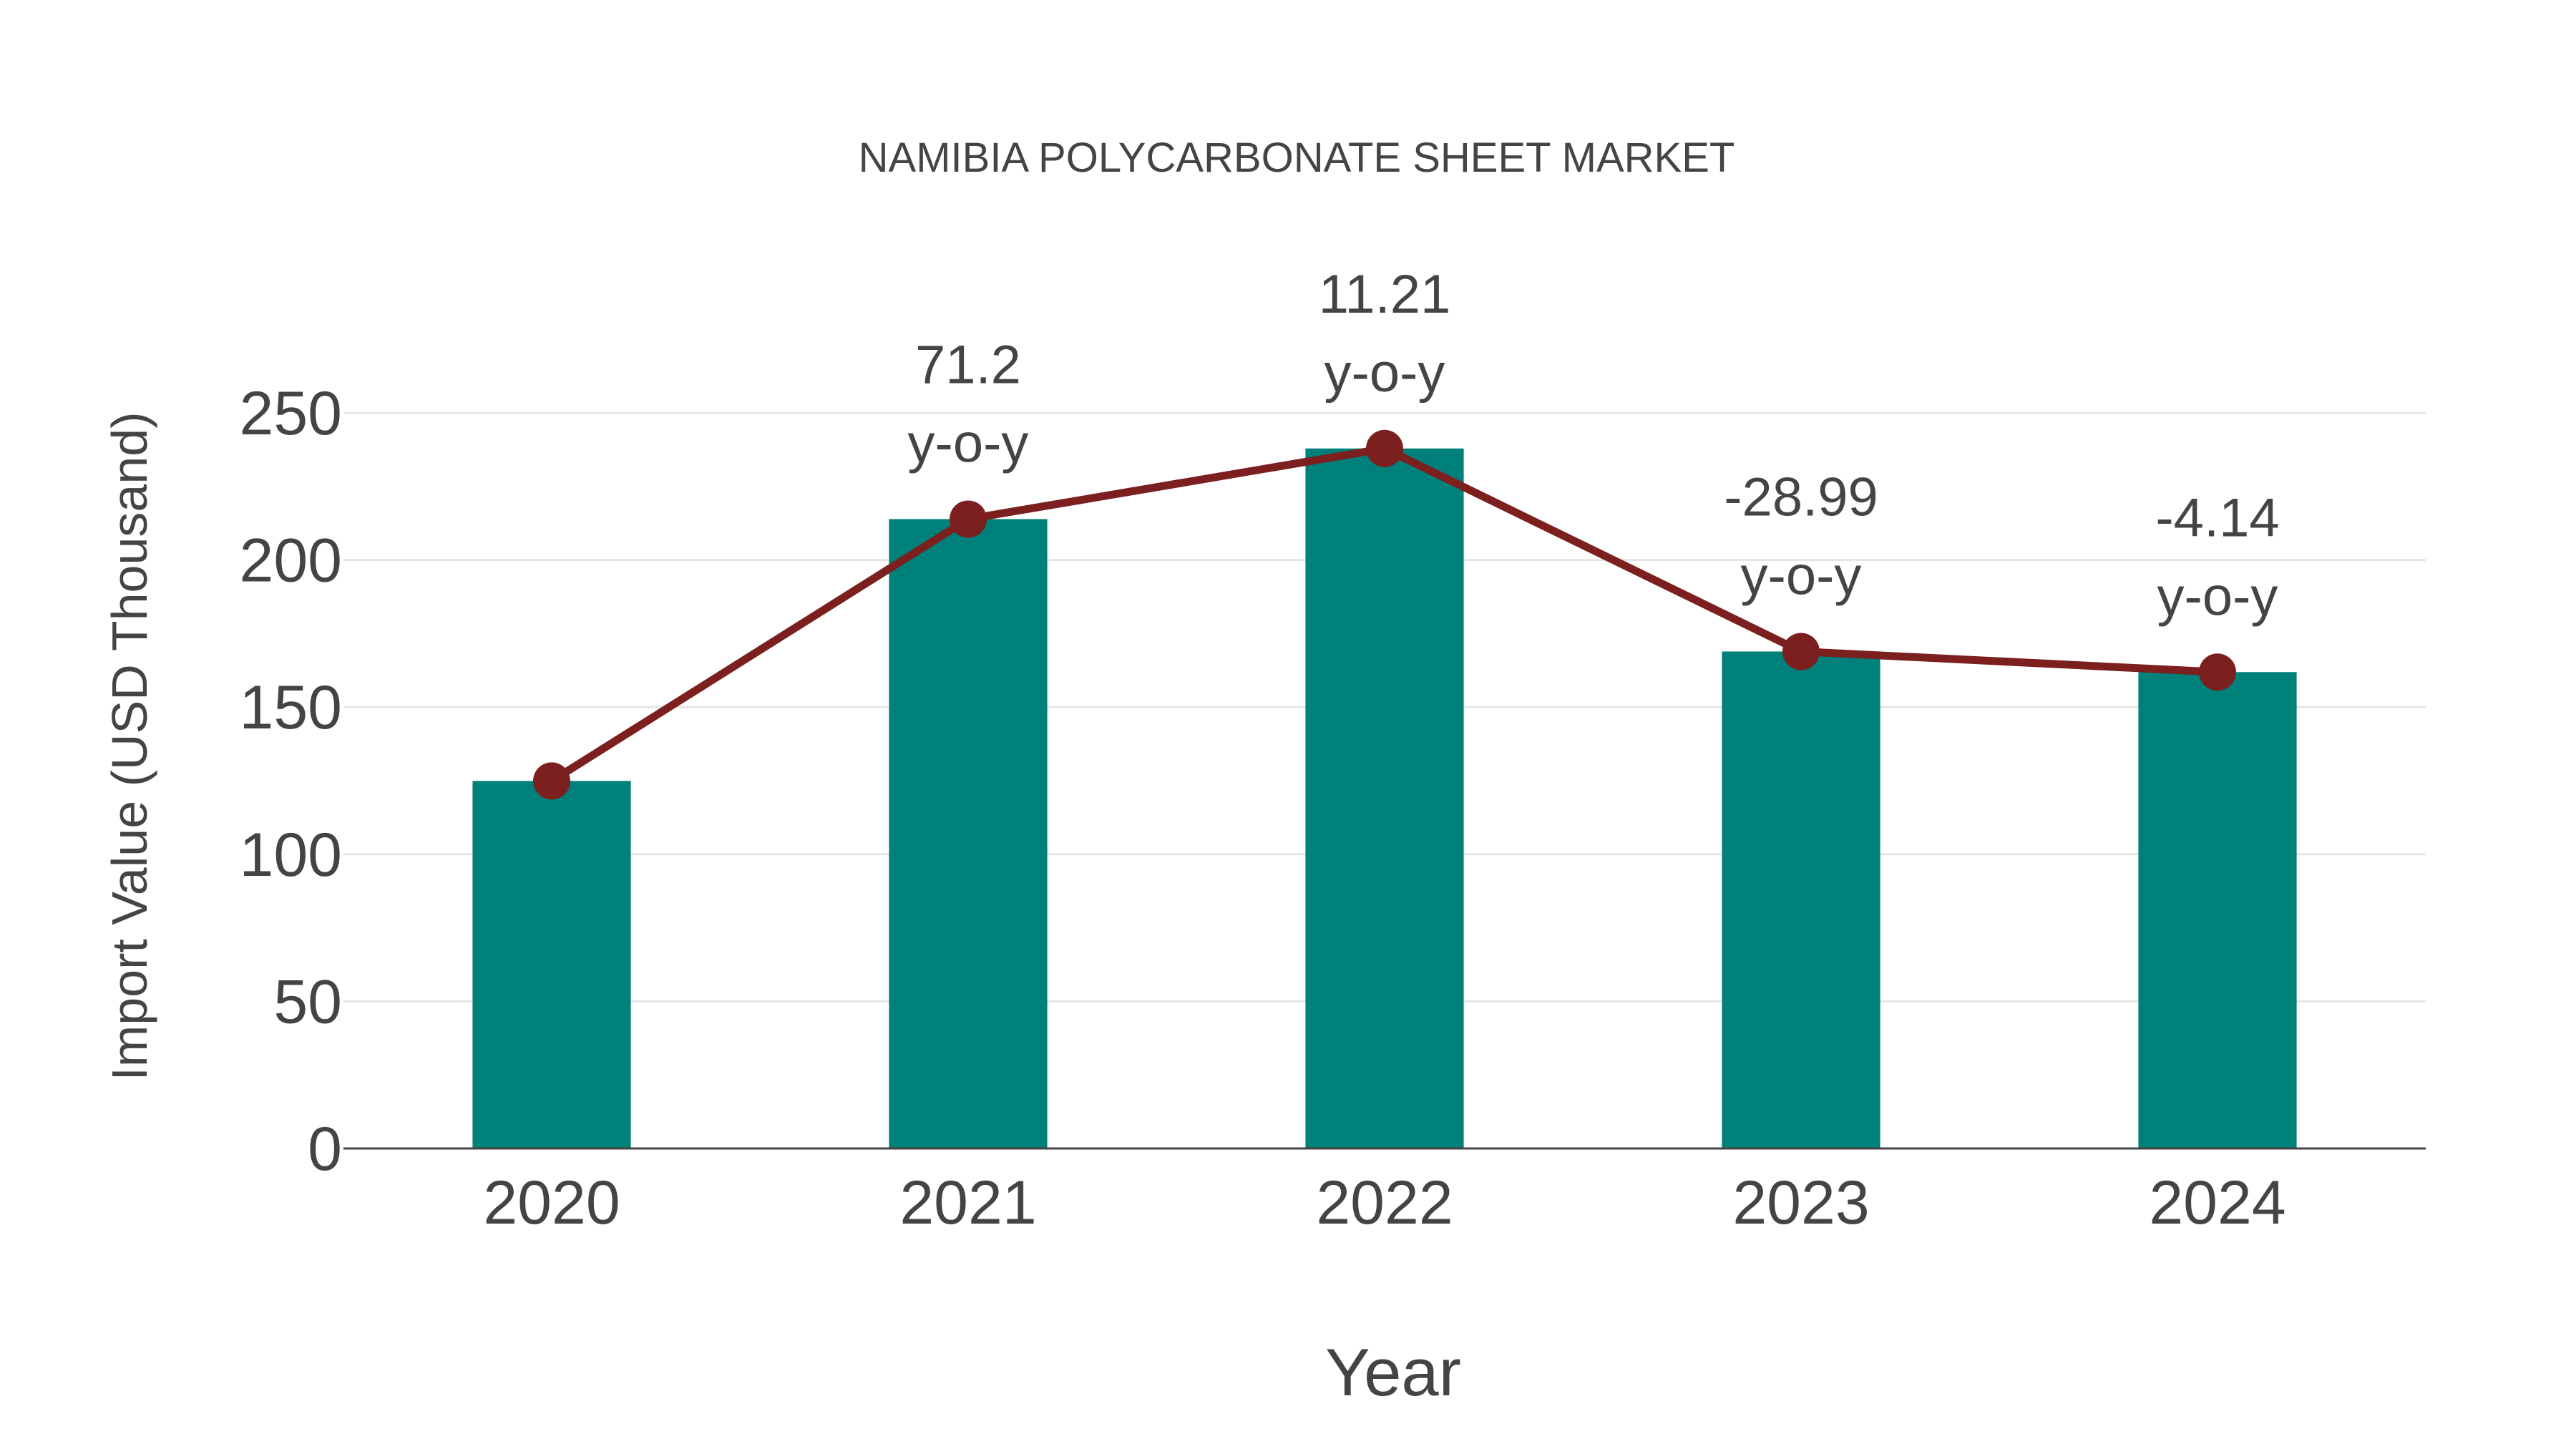 The height and width of the screenshot is (1449, 2576). What do you see at coordinates (307, 1001) in the screenshot?
I see `y-tick-label: 50` at bounding box center [307, 1001].